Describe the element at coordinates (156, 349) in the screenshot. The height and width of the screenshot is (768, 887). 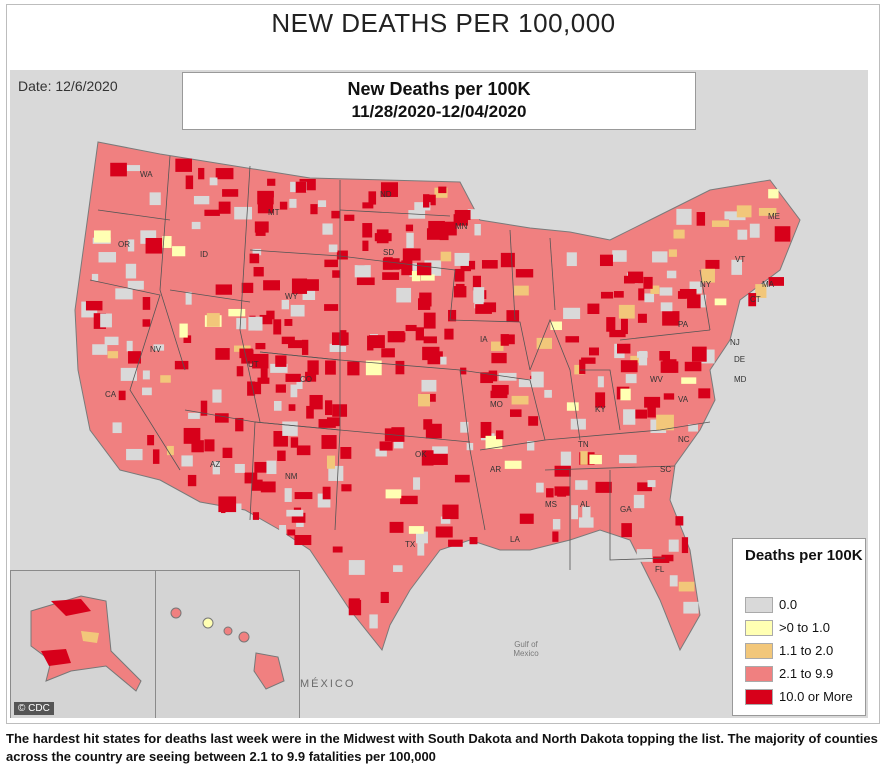
I see `state-label: NV` at that location.